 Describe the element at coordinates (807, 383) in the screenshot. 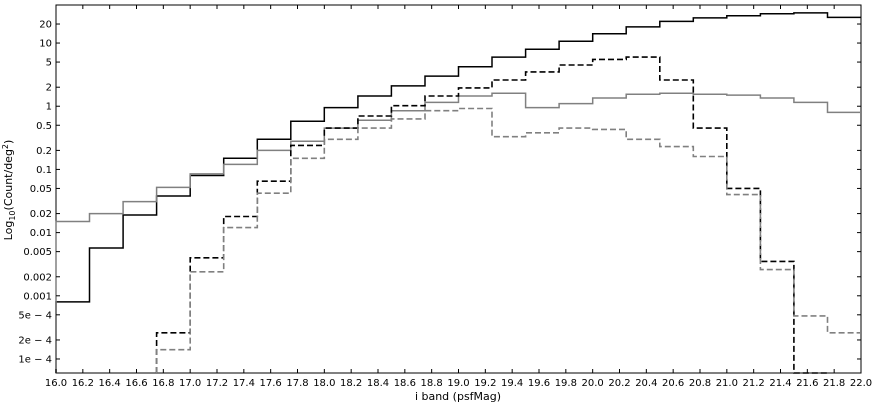

I see `x-tick-label: 21.6` at that location.